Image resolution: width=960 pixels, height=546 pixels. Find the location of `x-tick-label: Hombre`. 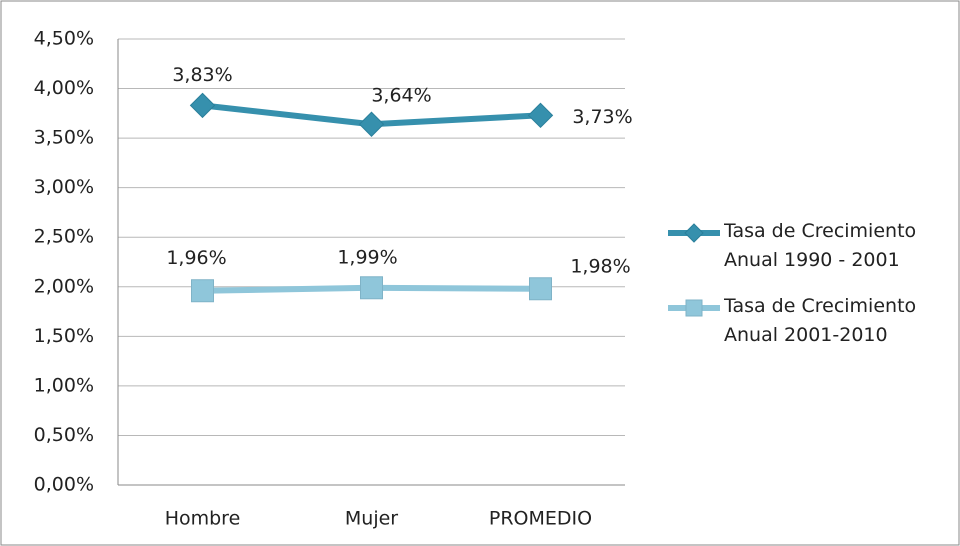

x-tick-label: Hombre is located at coordinates (203, 519).